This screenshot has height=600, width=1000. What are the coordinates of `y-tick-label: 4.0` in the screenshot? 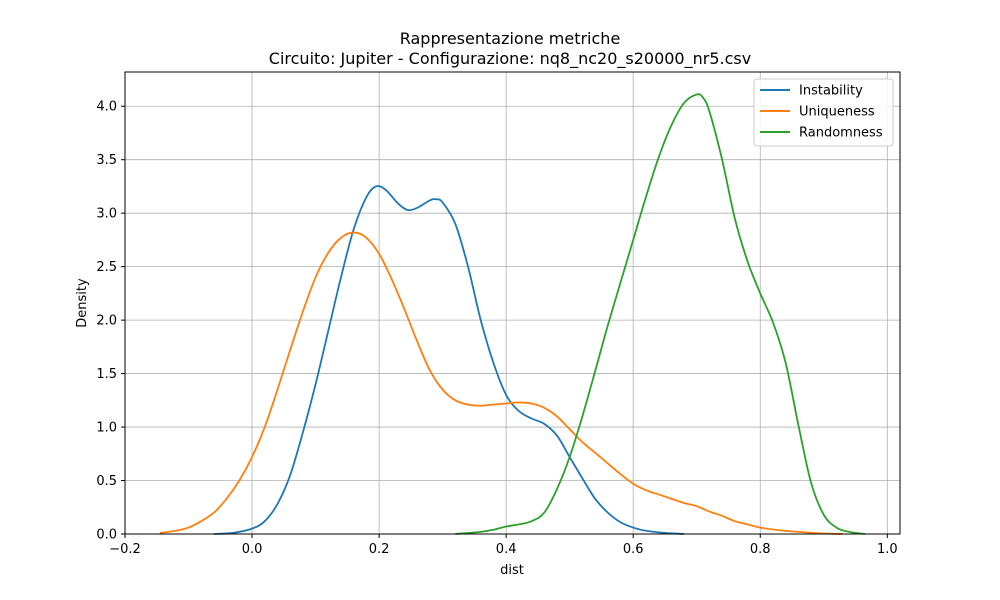 It's located at (106, 107).